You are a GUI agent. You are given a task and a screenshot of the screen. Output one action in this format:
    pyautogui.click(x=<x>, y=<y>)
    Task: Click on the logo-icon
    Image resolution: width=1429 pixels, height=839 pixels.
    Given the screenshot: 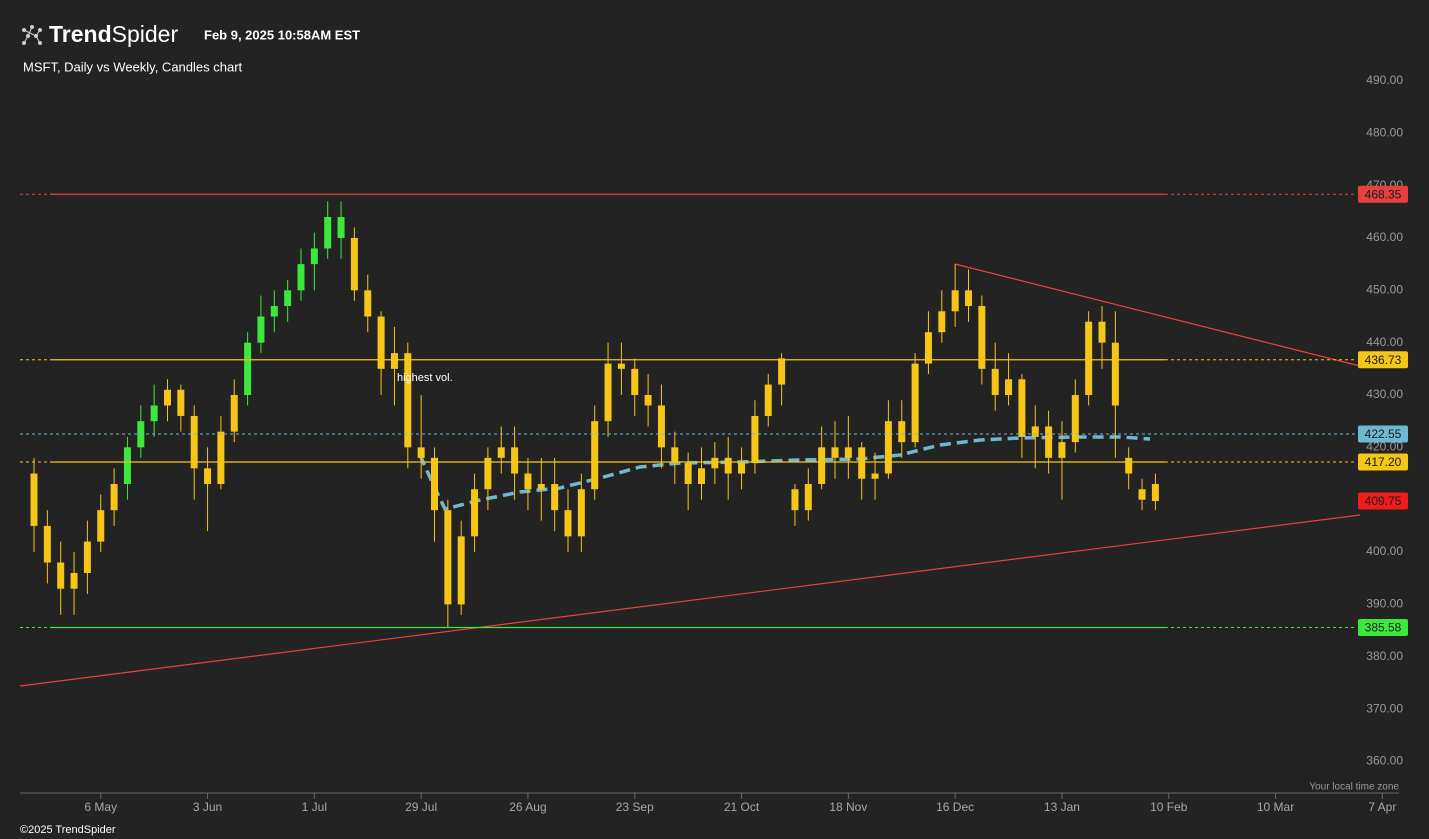 What is the action you would take?
    pyautogui.click(x=32, y=35)
    